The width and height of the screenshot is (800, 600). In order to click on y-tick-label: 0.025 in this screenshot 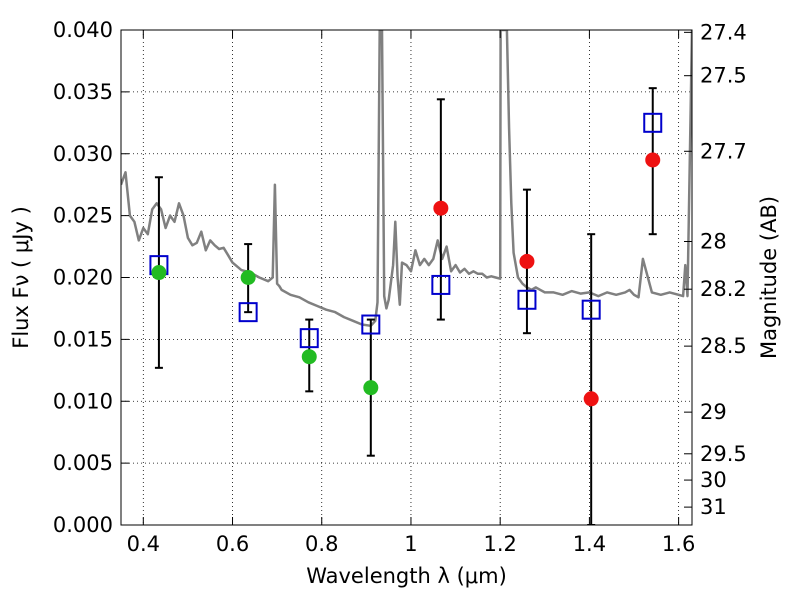, I will do `click(83, 216)`.